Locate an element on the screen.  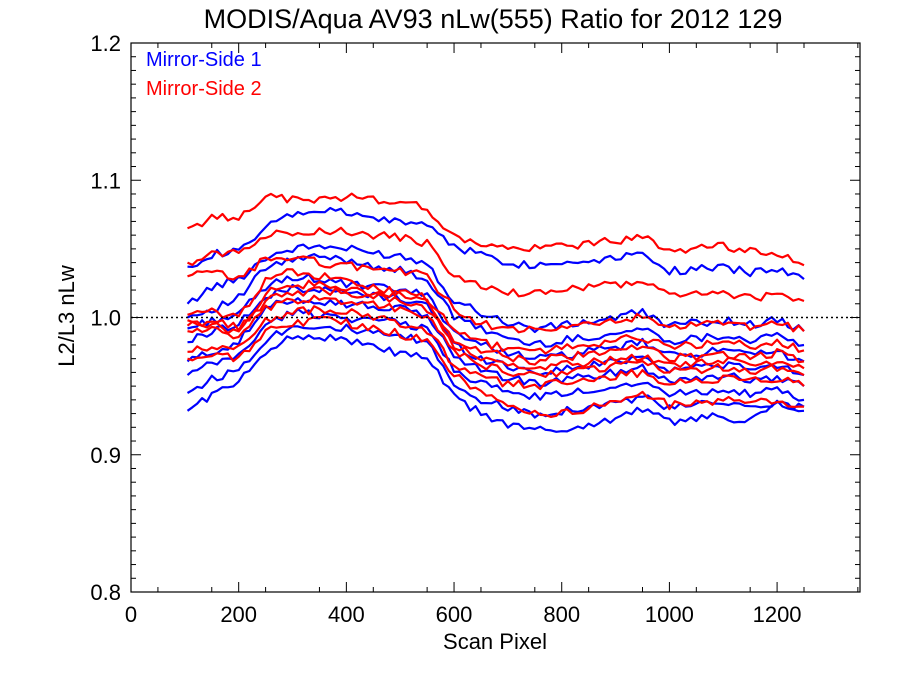
x-tick-label: 1000 is located at coordinates (669, 614).